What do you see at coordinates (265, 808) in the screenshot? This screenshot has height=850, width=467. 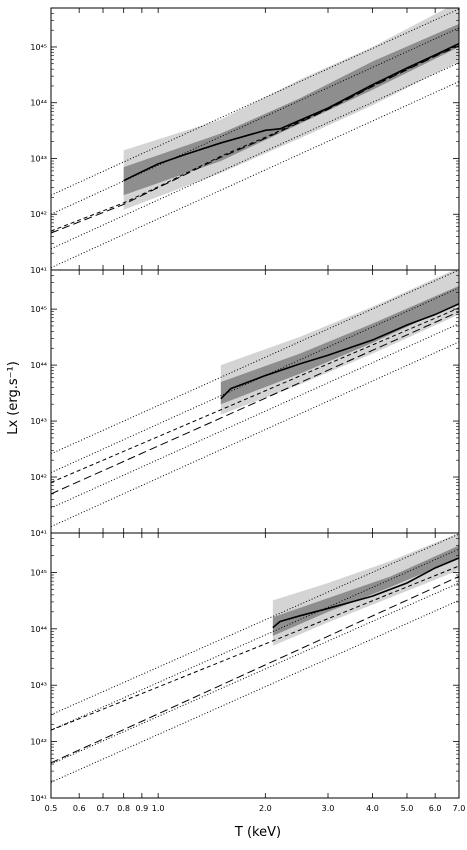 I see `x-tick-label: 2.0` at bounding box center [265, 808].